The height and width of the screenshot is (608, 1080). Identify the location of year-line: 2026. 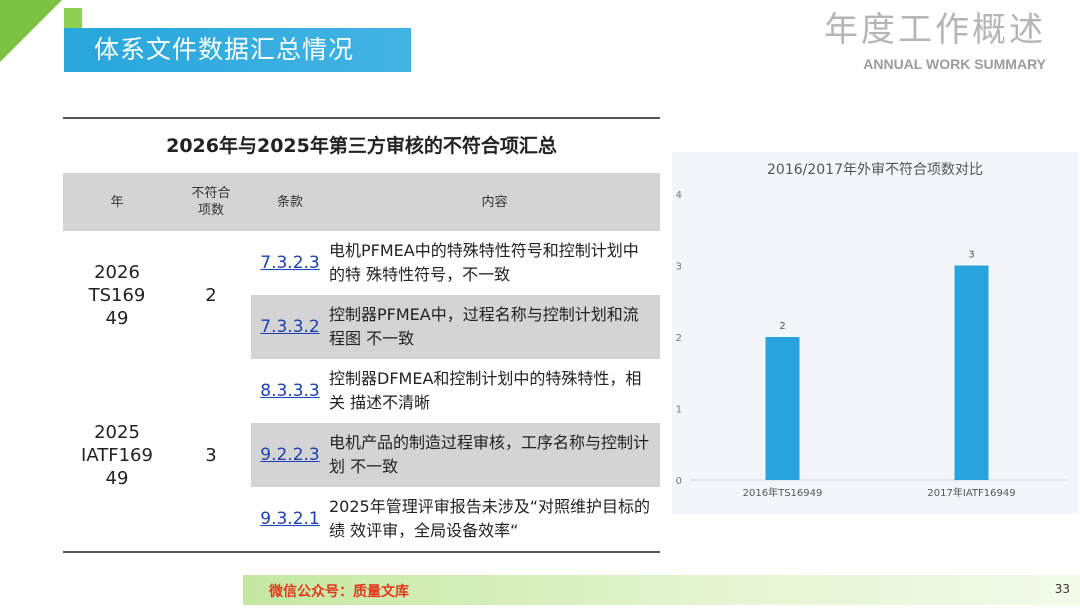
(117, 272).